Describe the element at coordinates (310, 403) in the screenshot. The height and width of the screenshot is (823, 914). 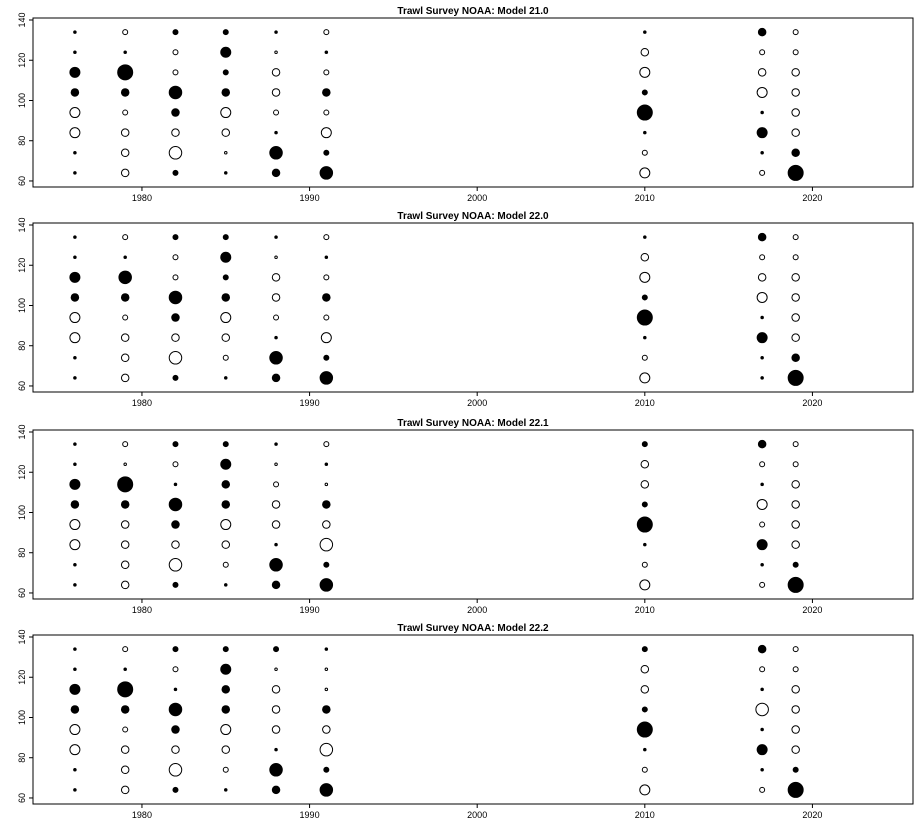
I see `x-tick-label: 1990` at that location.